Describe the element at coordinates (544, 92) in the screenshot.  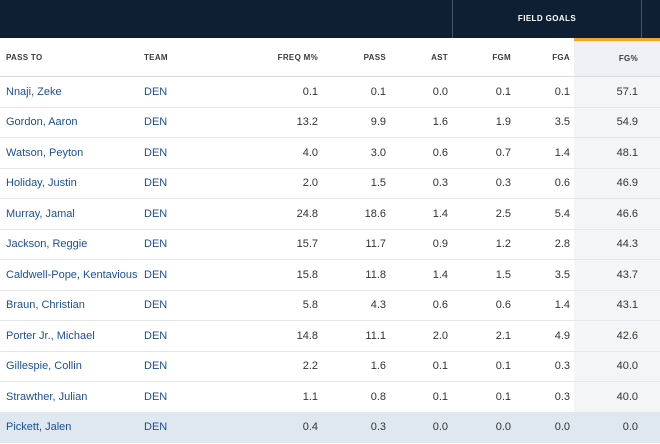
I see `fga-cell: 0.1` at that location.